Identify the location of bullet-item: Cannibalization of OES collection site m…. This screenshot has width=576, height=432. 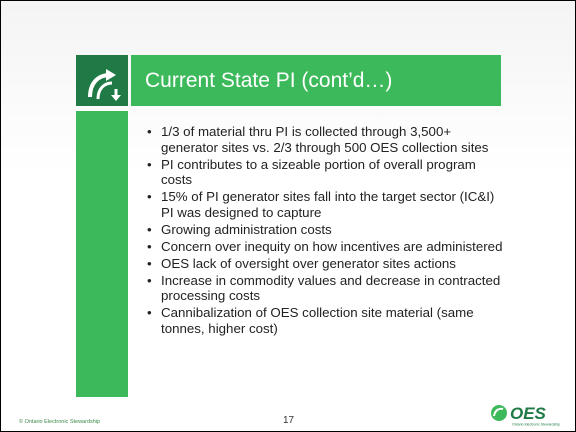
(327, 320).